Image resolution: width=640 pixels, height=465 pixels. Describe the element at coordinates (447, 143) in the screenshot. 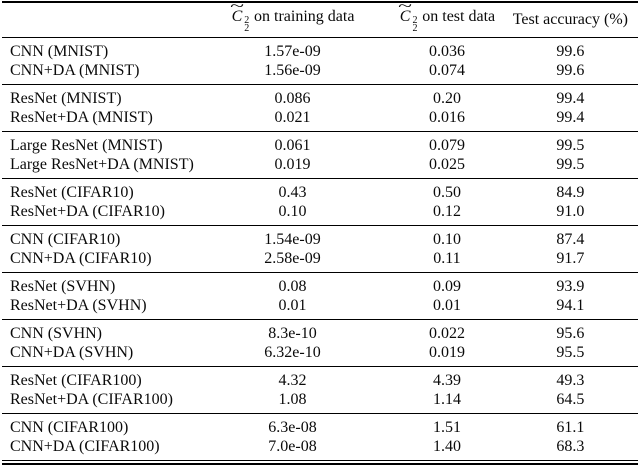

I see `c2-test-value: 0.079` at that location.